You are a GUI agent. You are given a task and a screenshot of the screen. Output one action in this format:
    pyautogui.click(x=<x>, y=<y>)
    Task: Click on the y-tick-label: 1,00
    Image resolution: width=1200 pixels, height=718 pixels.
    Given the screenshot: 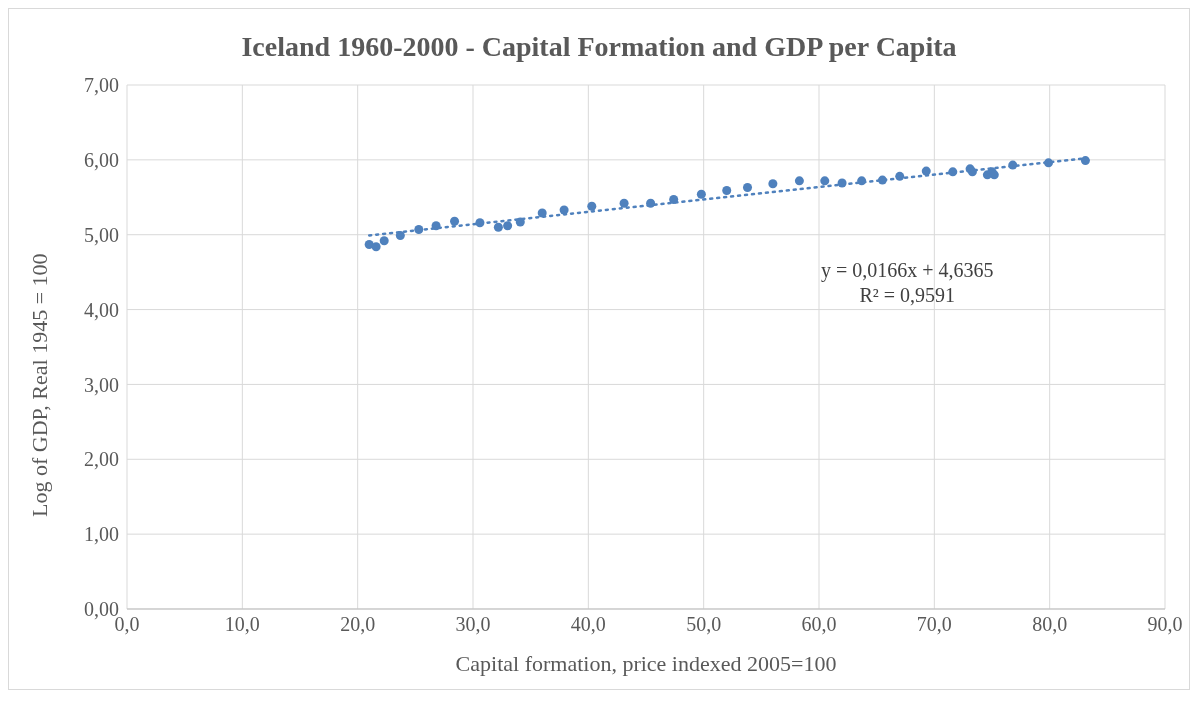 What is the action you would take?
    pyautogui.click(x=101, y=534)
    